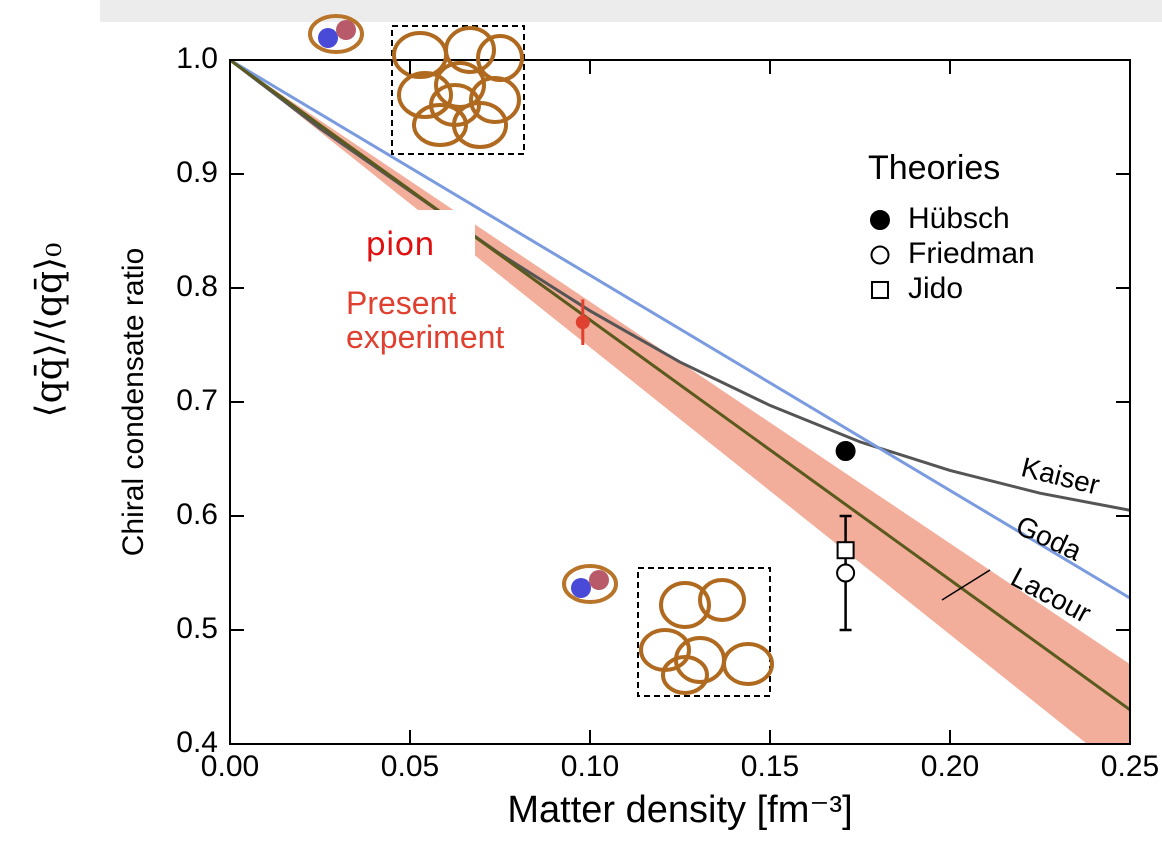 This screenshot has width=1162, height=844. I want to click on y-tick-label: 0.7, so click(197, 400).